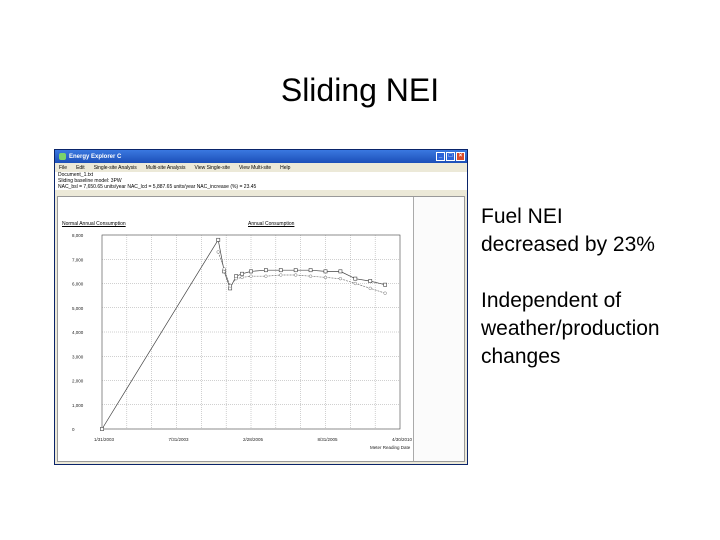 Image resolution: width=720 pixels, height=540 pixels. I want to click on tab-normal-annual-consumption: Normal Annual Consumption, so click(94, 224).